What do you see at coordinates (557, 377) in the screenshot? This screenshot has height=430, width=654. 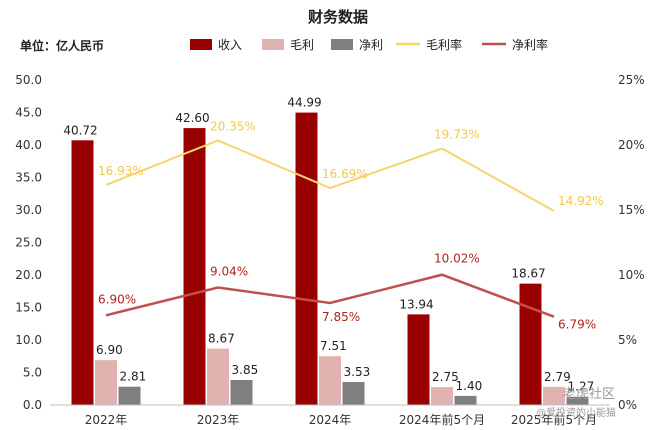 I see `bar-value-label: 2.79` at bounding box center [557, 377].